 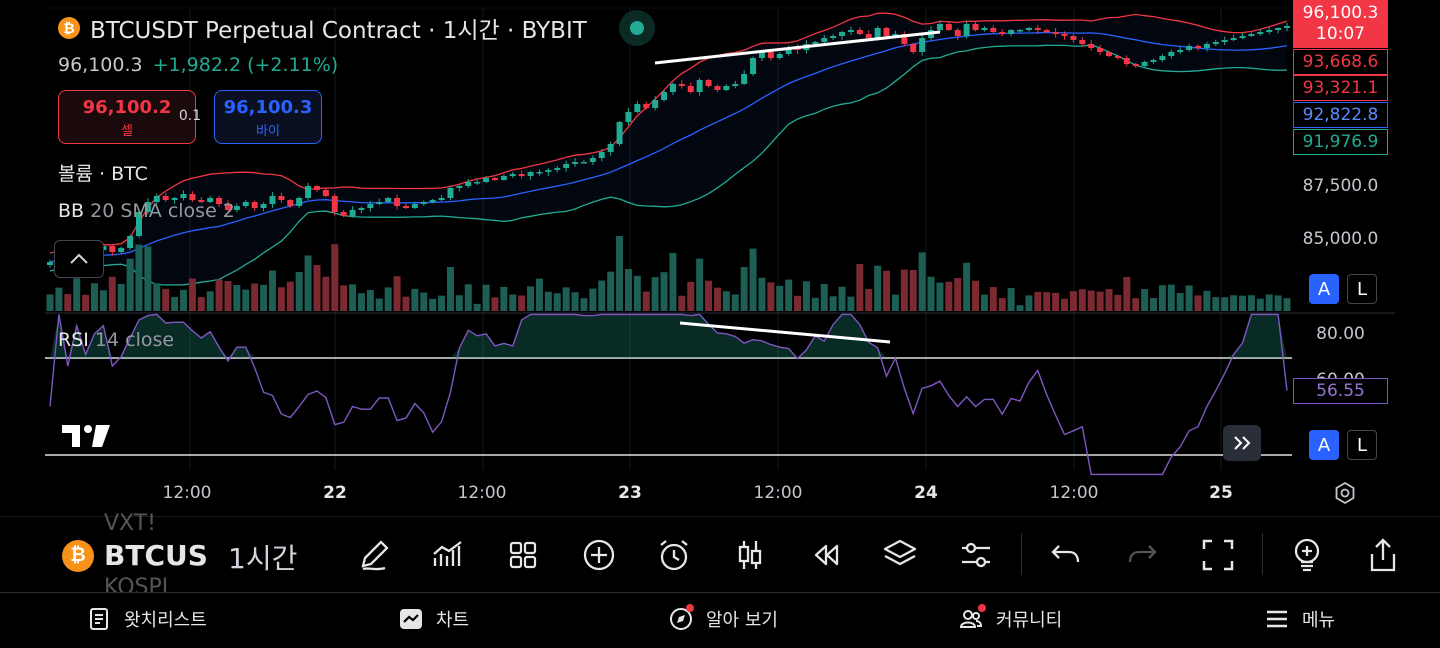 I want to click on settings-icon, so click(x=976, y=555).